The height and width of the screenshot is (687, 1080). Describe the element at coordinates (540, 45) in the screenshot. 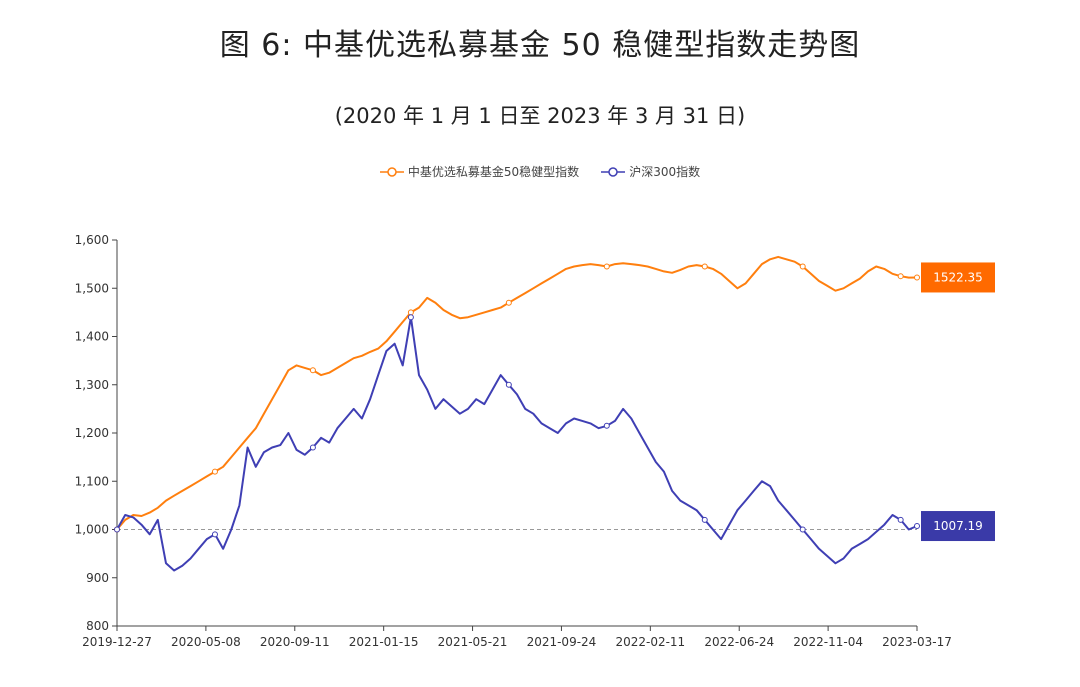

I see `chart-title: 图 6: 中基优选私募基金 50 稳健型指数走势图` at that location.